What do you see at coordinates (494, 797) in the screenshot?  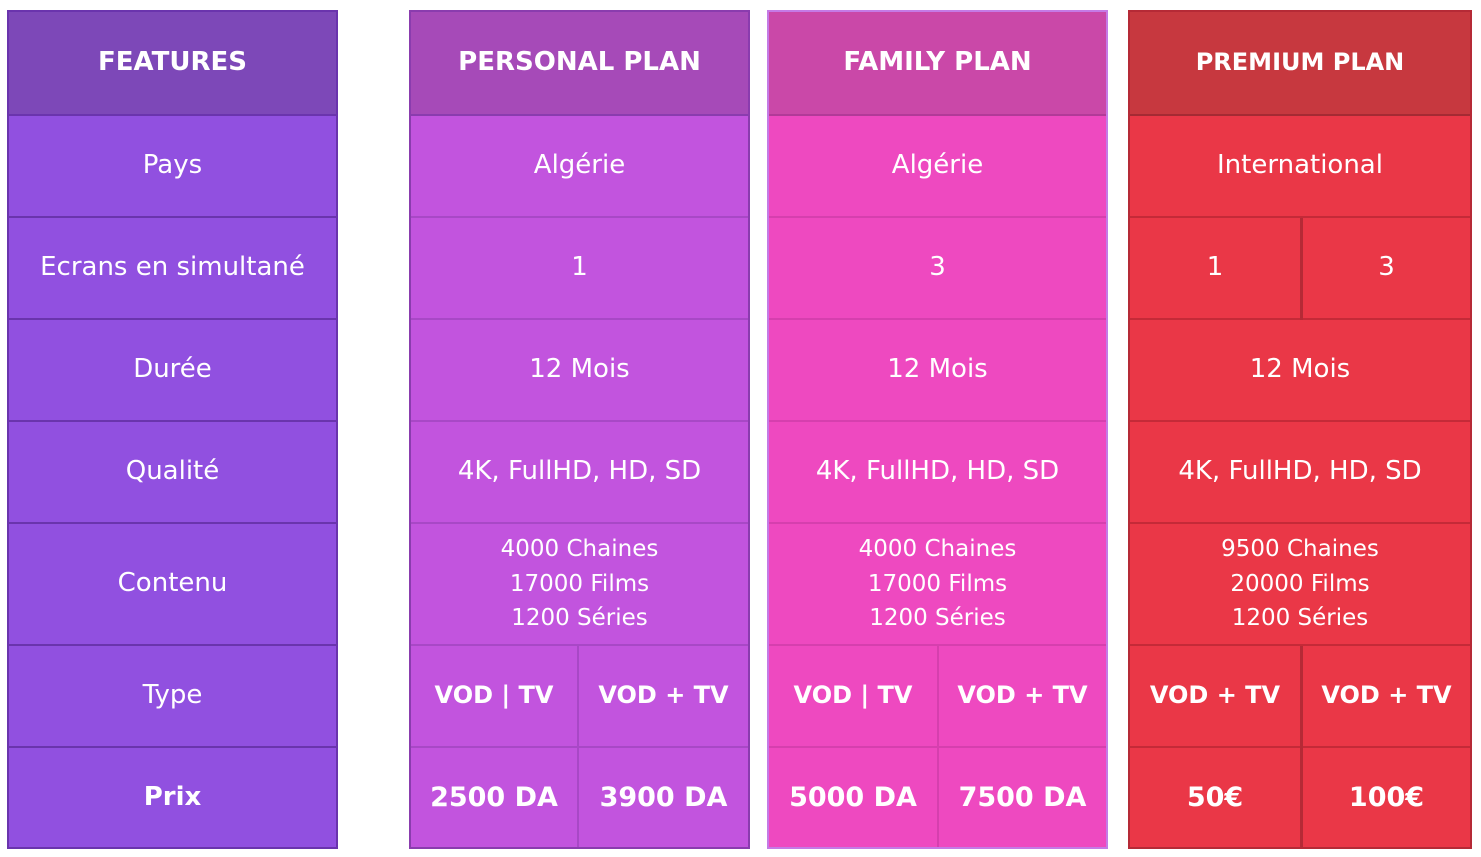 I see `personal-prix-1: 2500 DA` at bounding box center [494, 797].